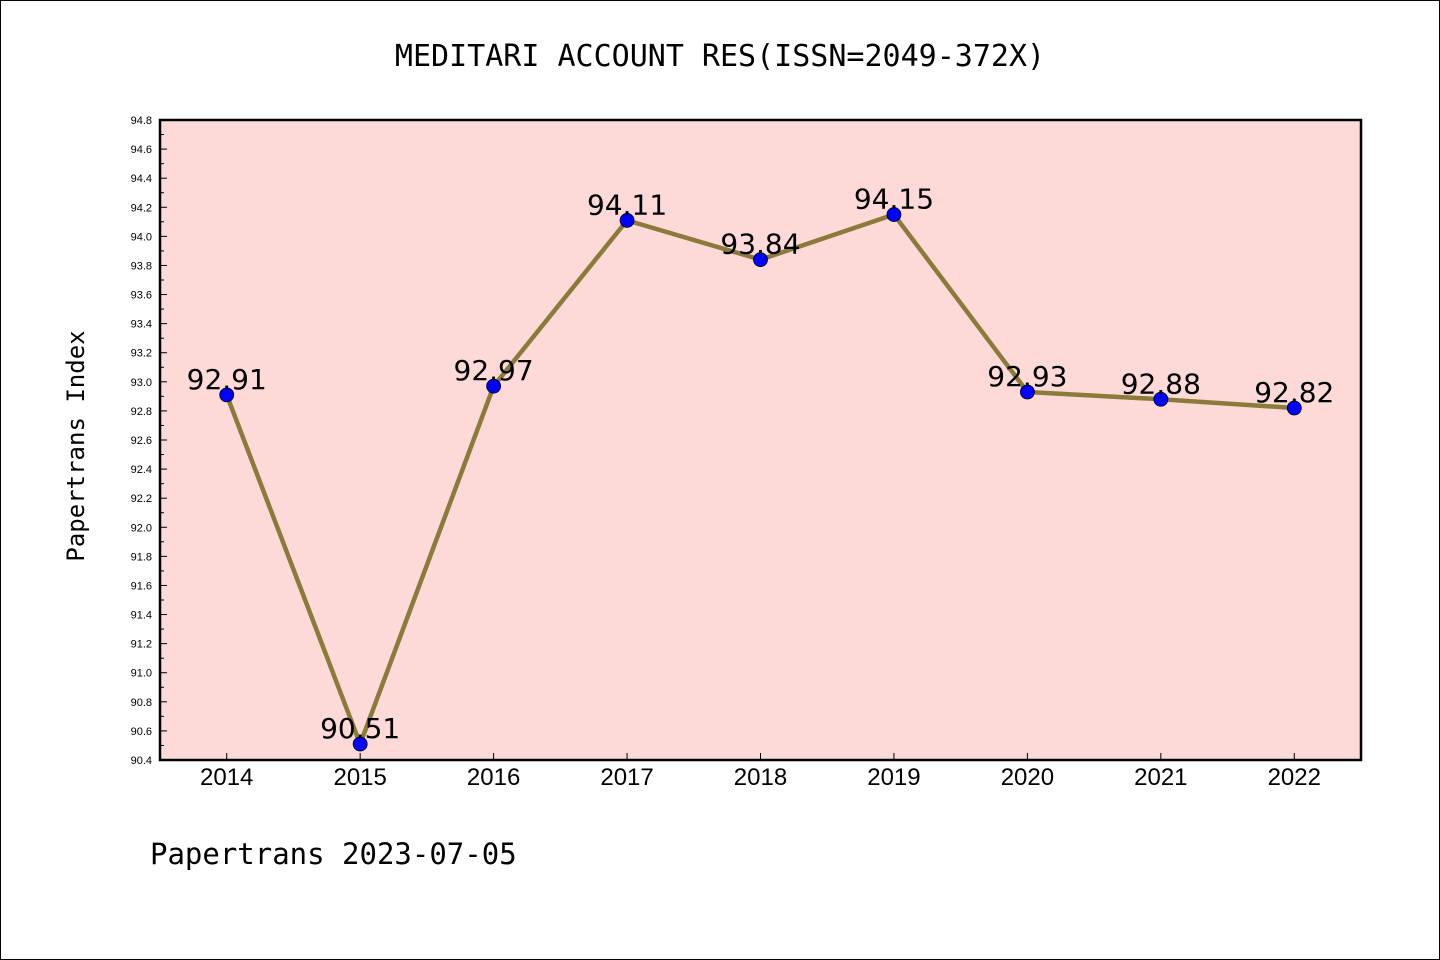  What do you see at coordinates (1027, 376) in the screenshot?
I see `data-label: 92.93` at bounding box center [1027, 376].